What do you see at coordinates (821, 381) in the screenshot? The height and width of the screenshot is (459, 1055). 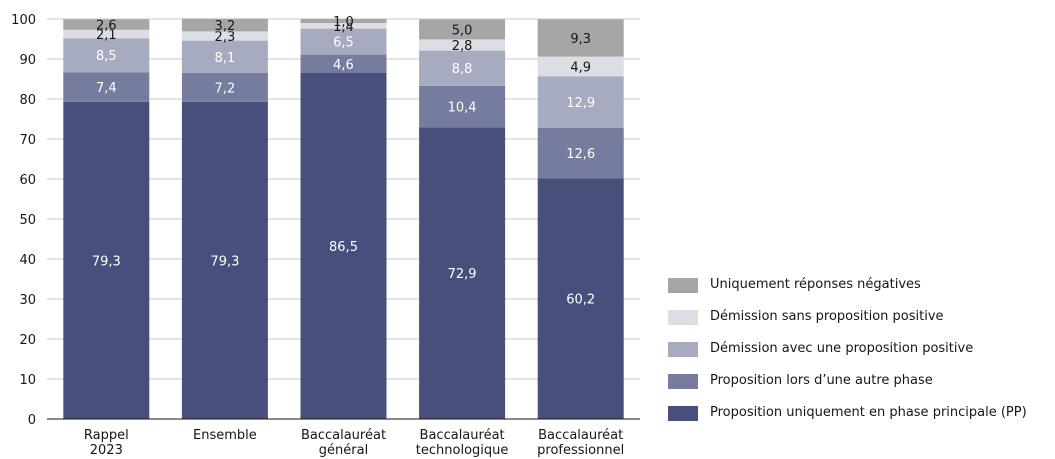 I see `legend-label: Proposition lors d’une autre phase` at bounding box center [821, 381].